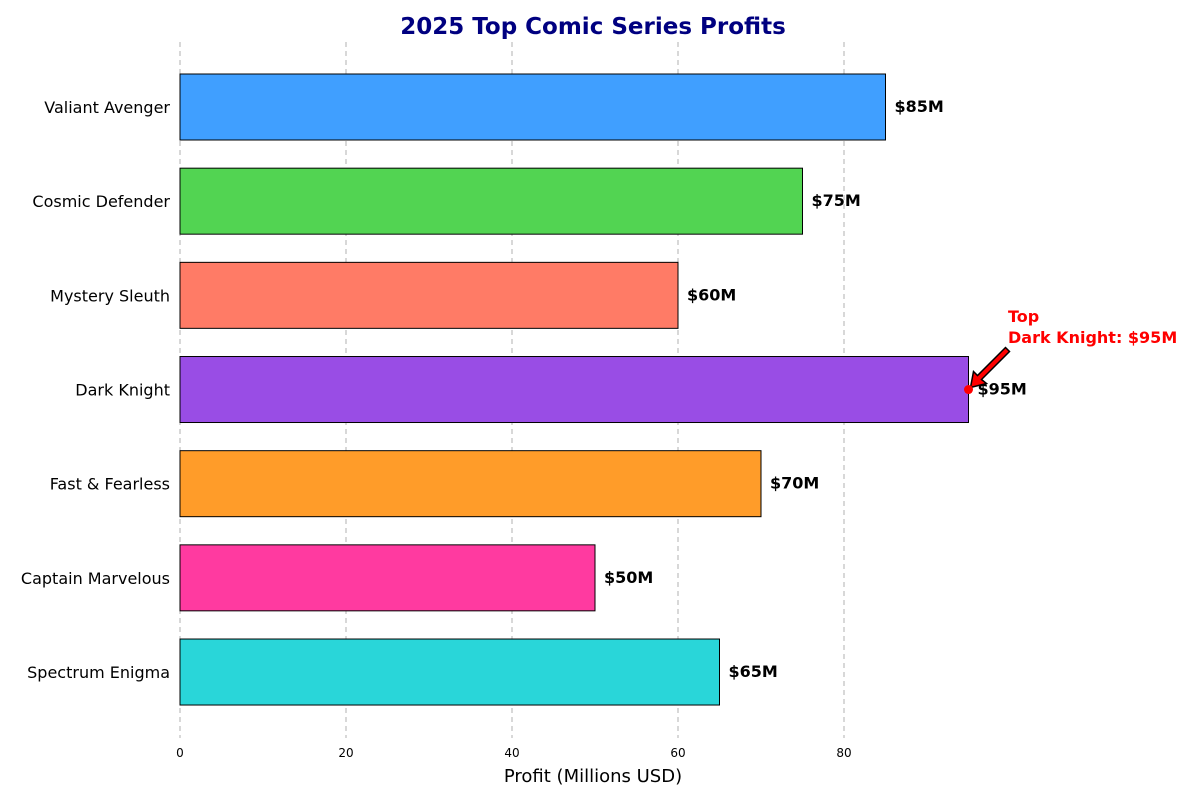  What do you see at coordinates (98, 672) in the screenshot?
I see `y-tick-label: Spectrum Enigma` at bounding box center [98, 672].